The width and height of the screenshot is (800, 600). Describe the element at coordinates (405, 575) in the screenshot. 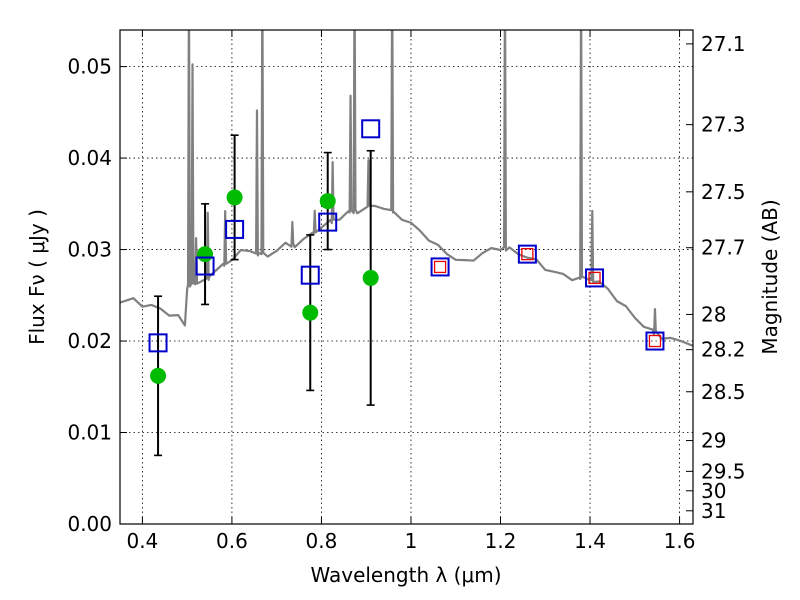

I see `x-axis-label: Wavelength λ (μm)` at that location.